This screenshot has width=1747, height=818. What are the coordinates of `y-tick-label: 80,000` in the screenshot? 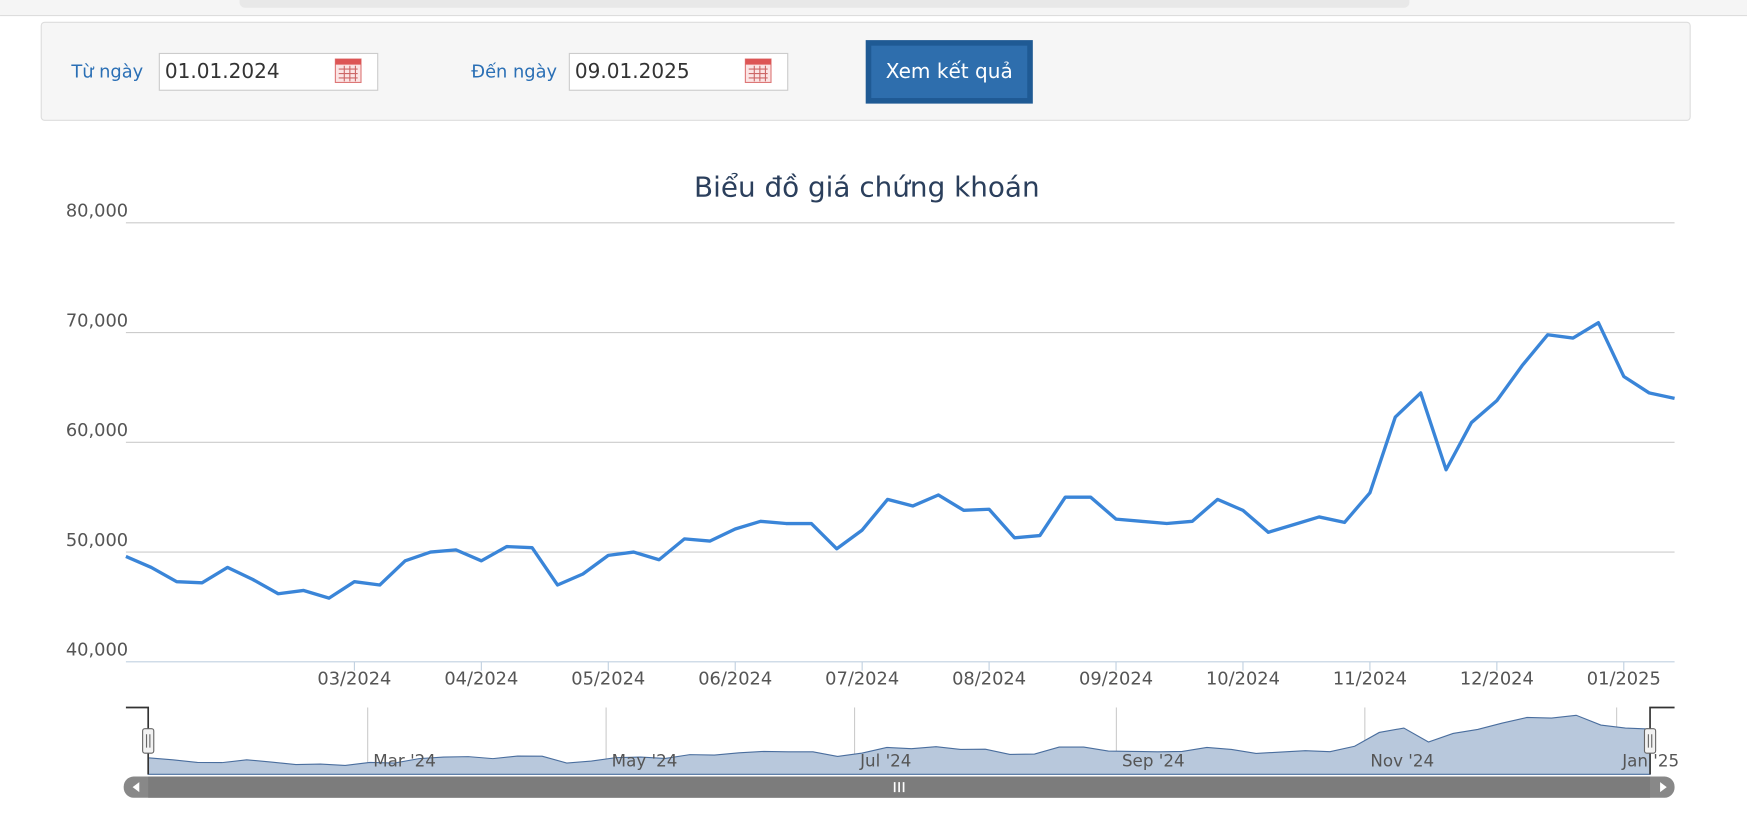 It's located at (97, 211).